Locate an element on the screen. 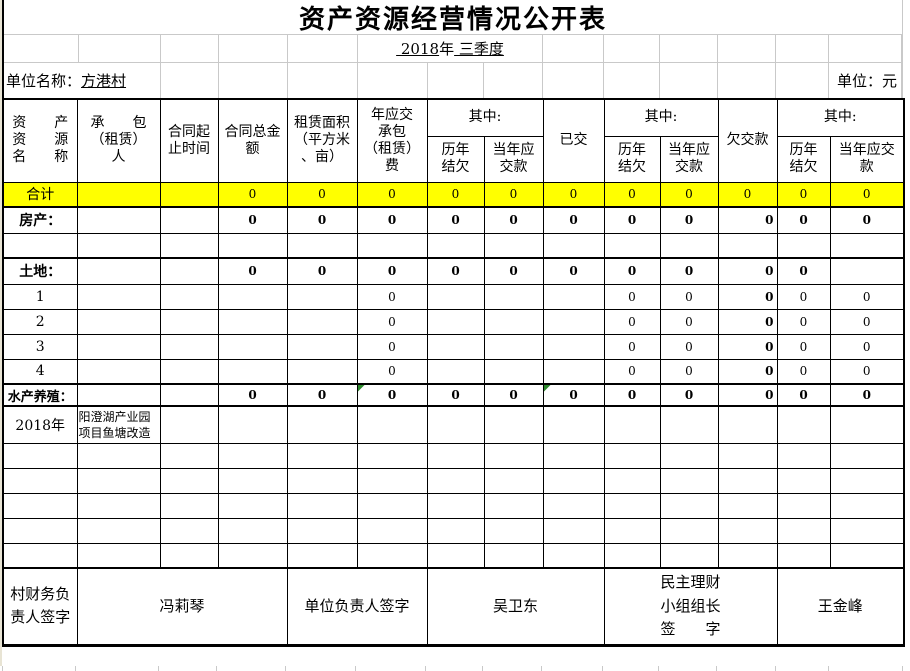  cell-r2-c9: 0 is located at coordinates (573, 220).